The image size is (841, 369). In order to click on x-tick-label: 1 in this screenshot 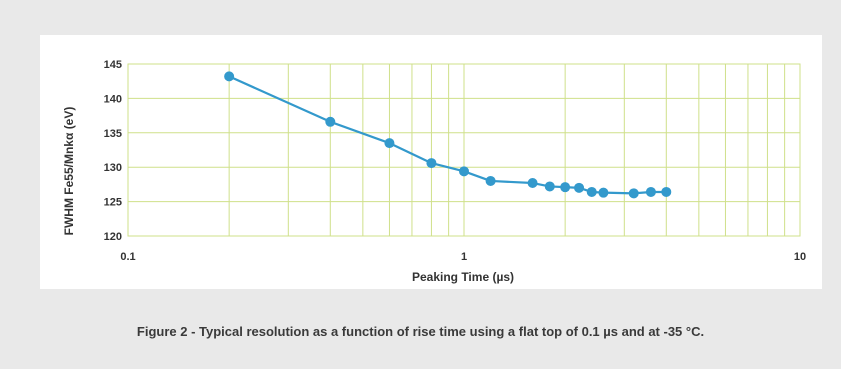, I will do `click(464, 257)`.